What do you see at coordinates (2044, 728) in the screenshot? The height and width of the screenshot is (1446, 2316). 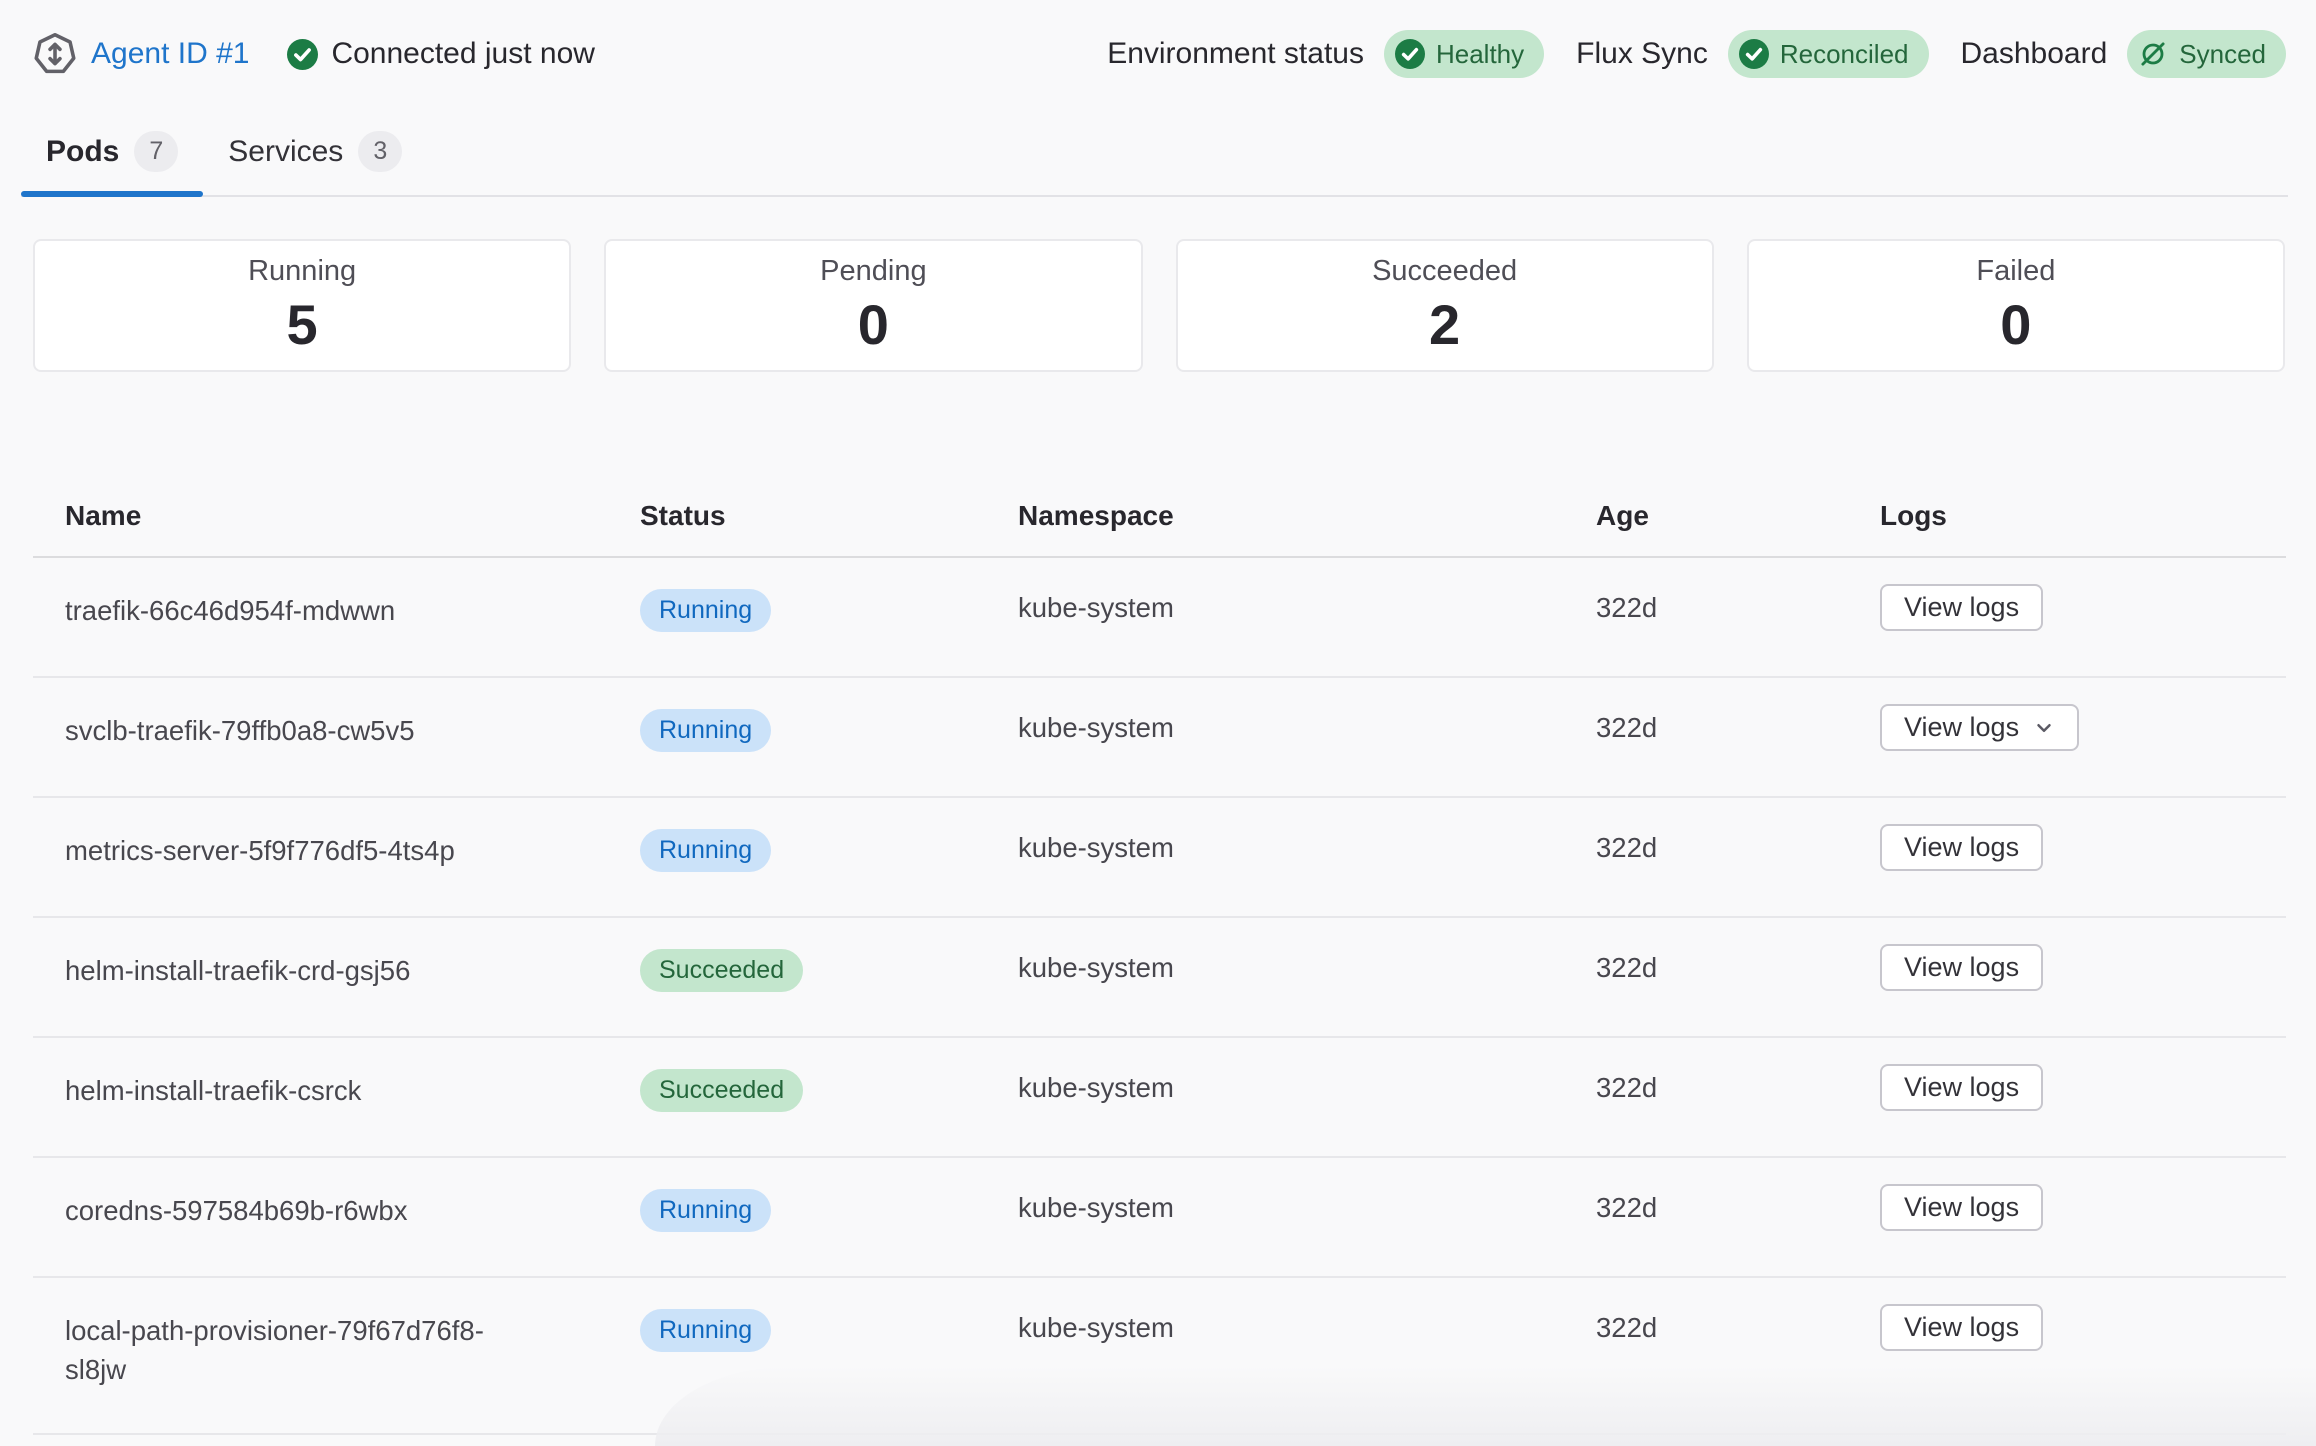 I see `chevron-down-icon` at bounding box center [2044, 728].